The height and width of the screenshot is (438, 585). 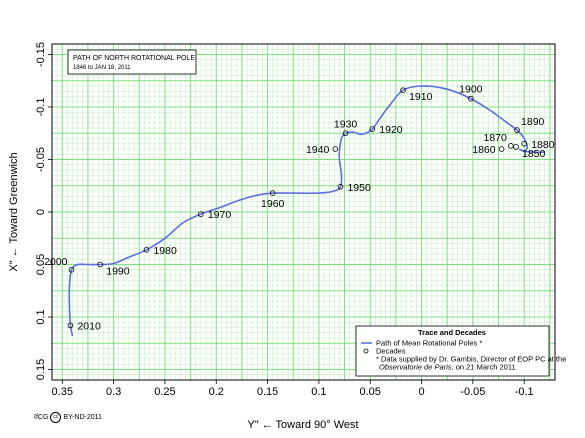 I want to click on y-tick-label: 0.05, so click(x=41, y=264).